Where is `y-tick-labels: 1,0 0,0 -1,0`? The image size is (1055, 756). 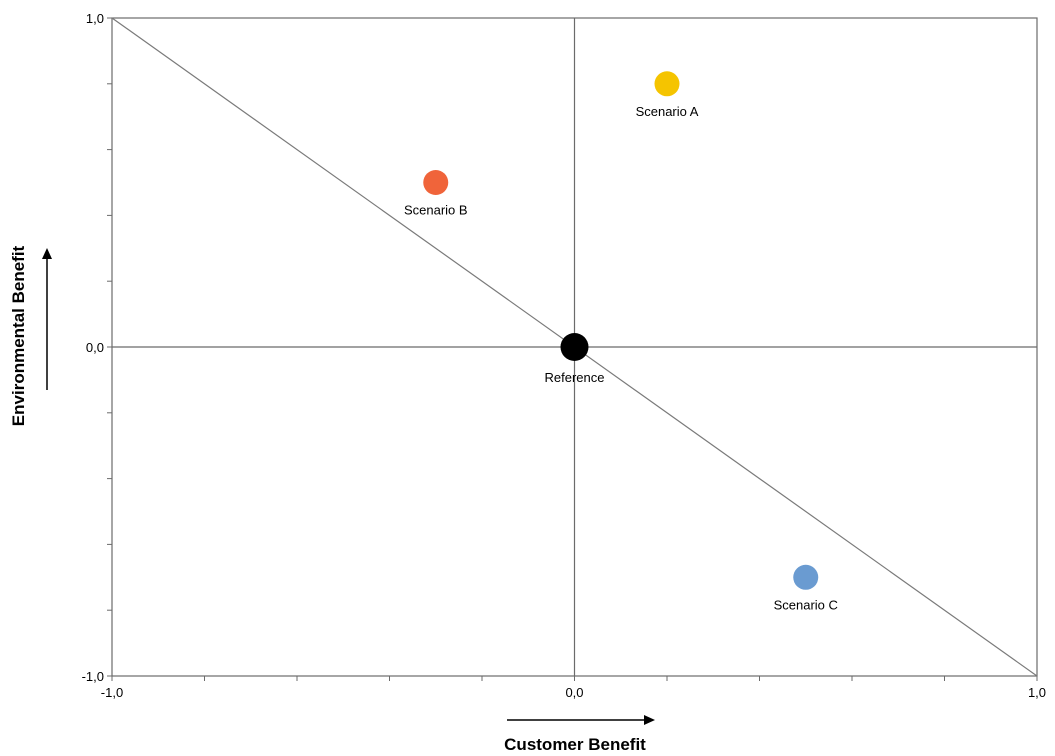
y-tick-labels: 1,0 0,0 -1,0 is located at coordinates (93, 347).